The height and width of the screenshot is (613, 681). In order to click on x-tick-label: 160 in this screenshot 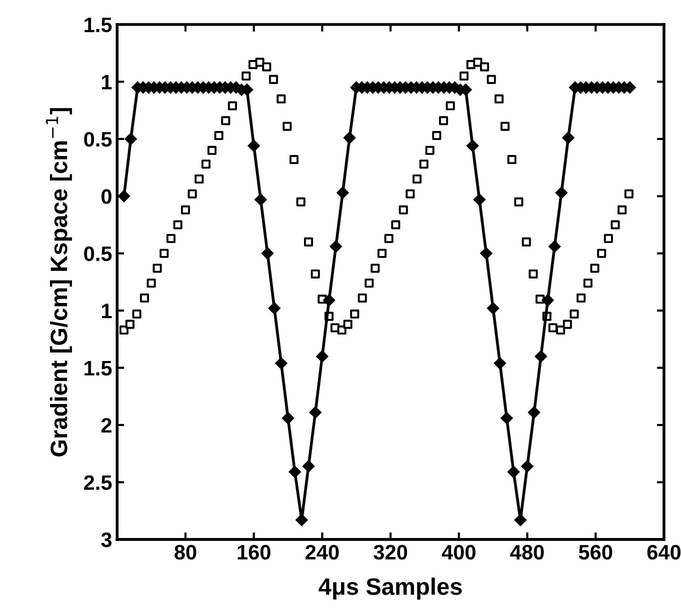, I will do `click(254, 552)`.